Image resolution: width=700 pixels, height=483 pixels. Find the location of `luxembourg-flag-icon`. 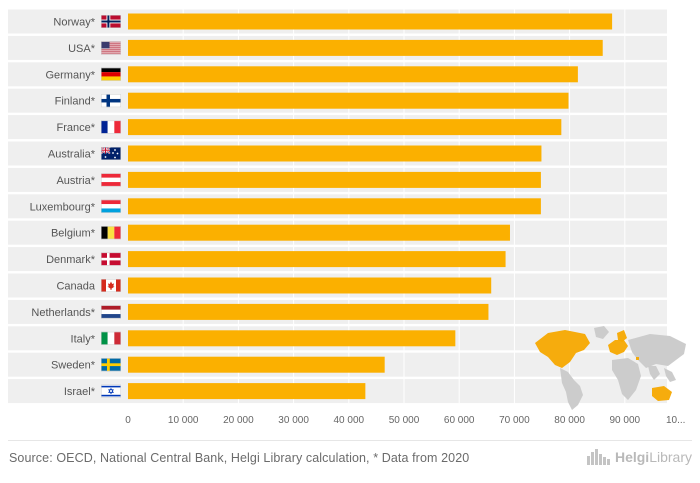

luxembourg-flag-icon is located at coordinates (111, 206).